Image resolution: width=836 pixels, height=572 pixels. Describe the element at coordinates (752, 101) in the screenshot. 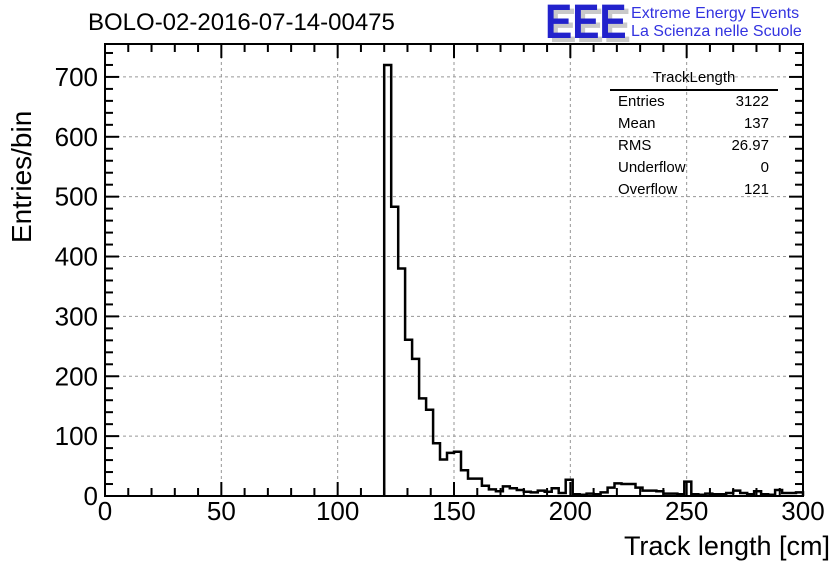

I see `stats-value: 3122` at that location.